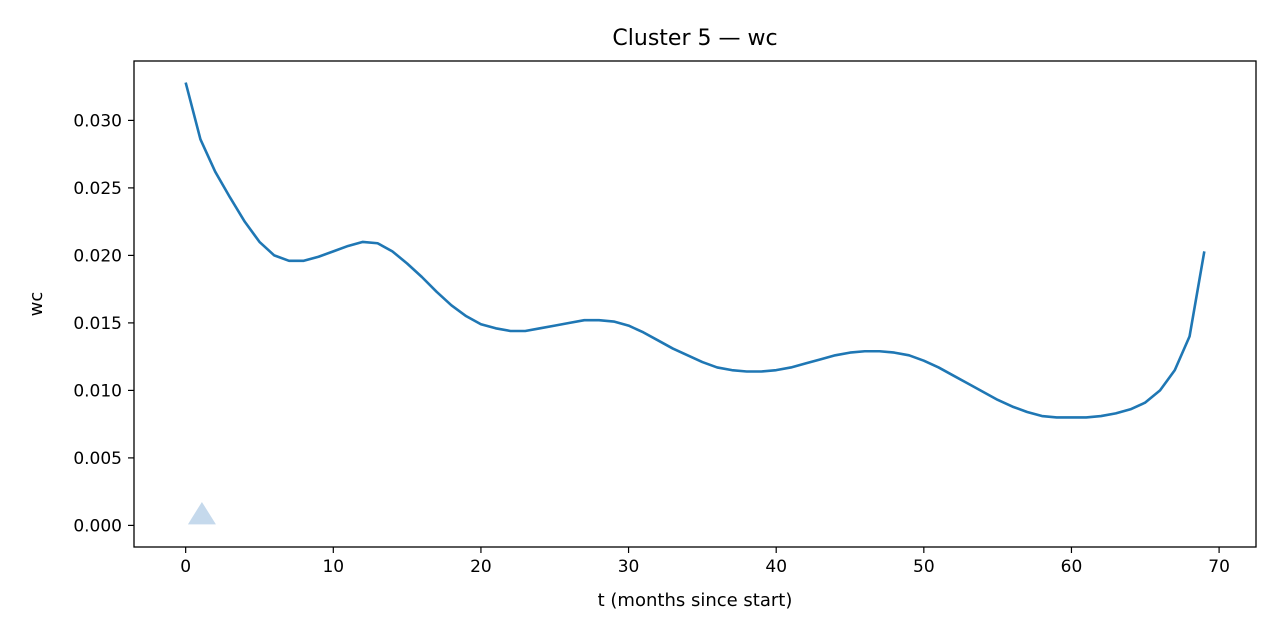 The width and height of the screenshot is (1280, 640). I want to click on y-axis: 0.000 0.005 0.010 0.015 0.020 0.025 0.030, so click(103, 323).